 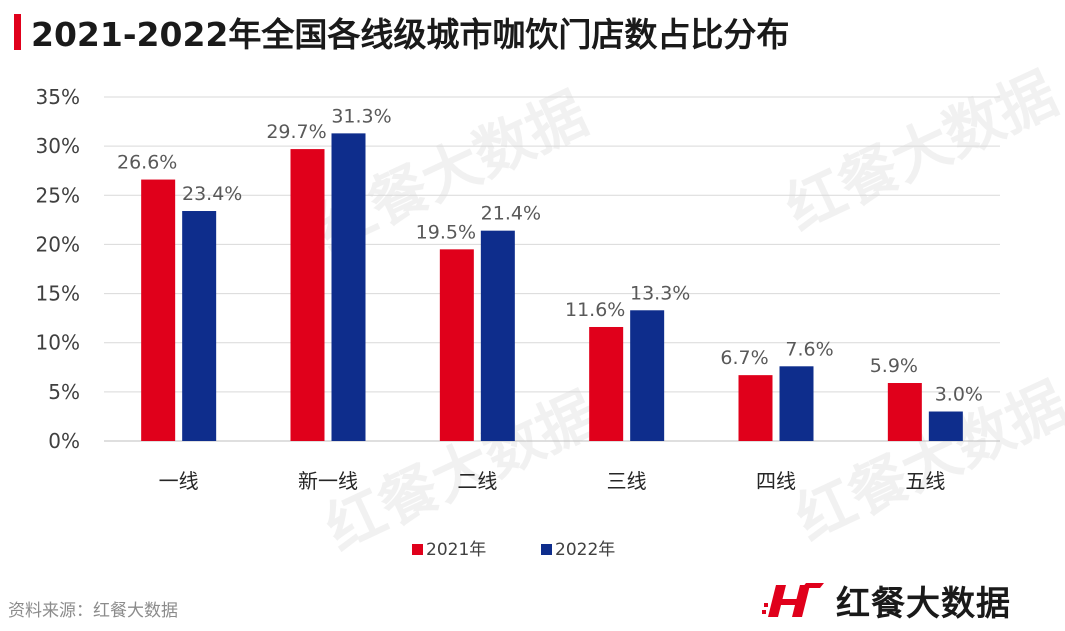 What do you see at coordinates (456, 550) in the screenshot?
I see `legend-label: 2021年` at bounding box center [456, 550].